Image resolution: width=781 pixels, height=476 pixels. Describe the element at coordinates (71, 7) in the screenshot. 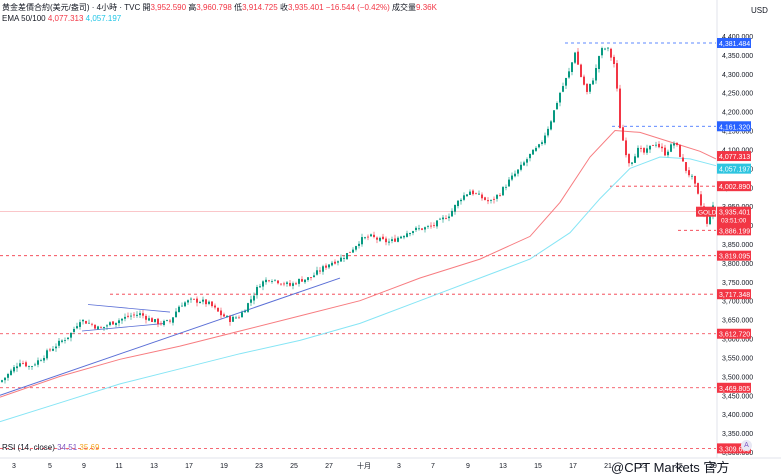

I see `symbol-title: 黄金差價合約(美元/盎司) · 4小時 · TVC` at that location.